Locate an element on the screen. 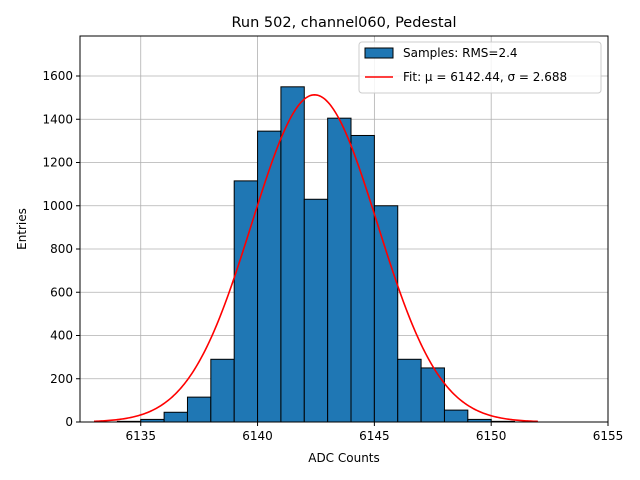 The width and height of the screenshot is (640, 480). x-axis-label: ADC Counts is located at coordinates (344, 458).